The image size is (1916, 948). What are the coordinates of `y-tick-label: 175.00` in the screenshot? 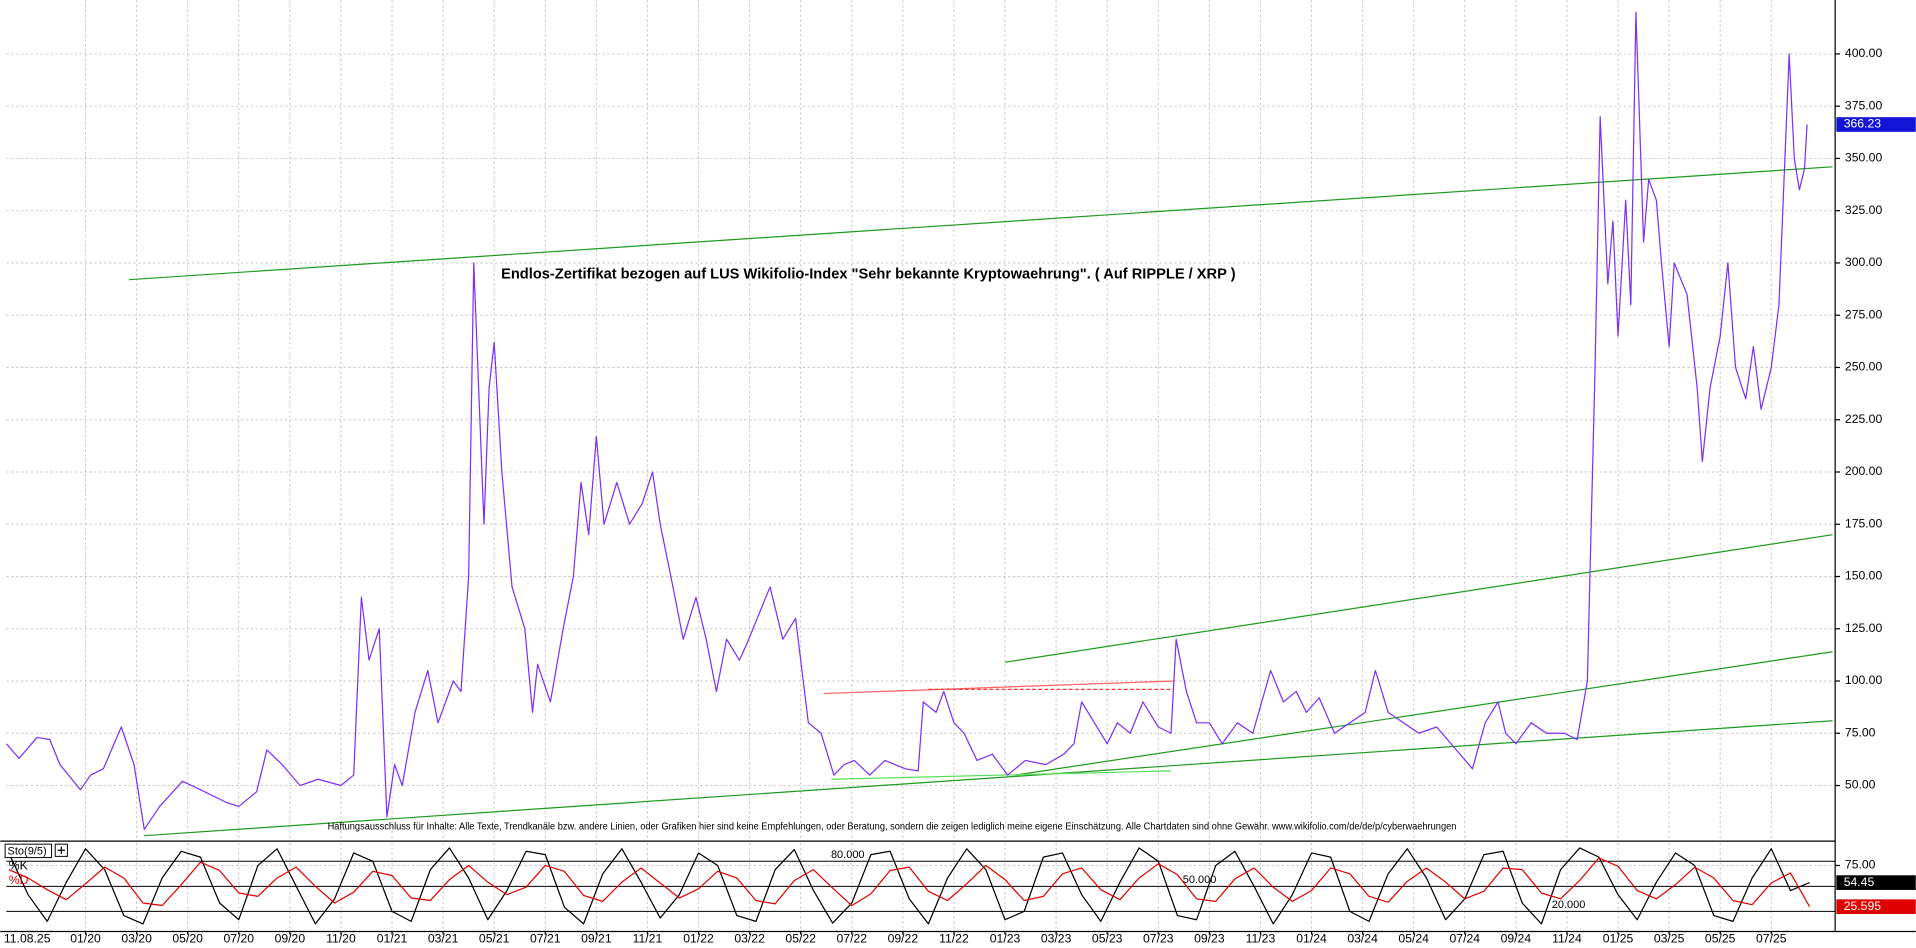 It's located at (1864, 523).